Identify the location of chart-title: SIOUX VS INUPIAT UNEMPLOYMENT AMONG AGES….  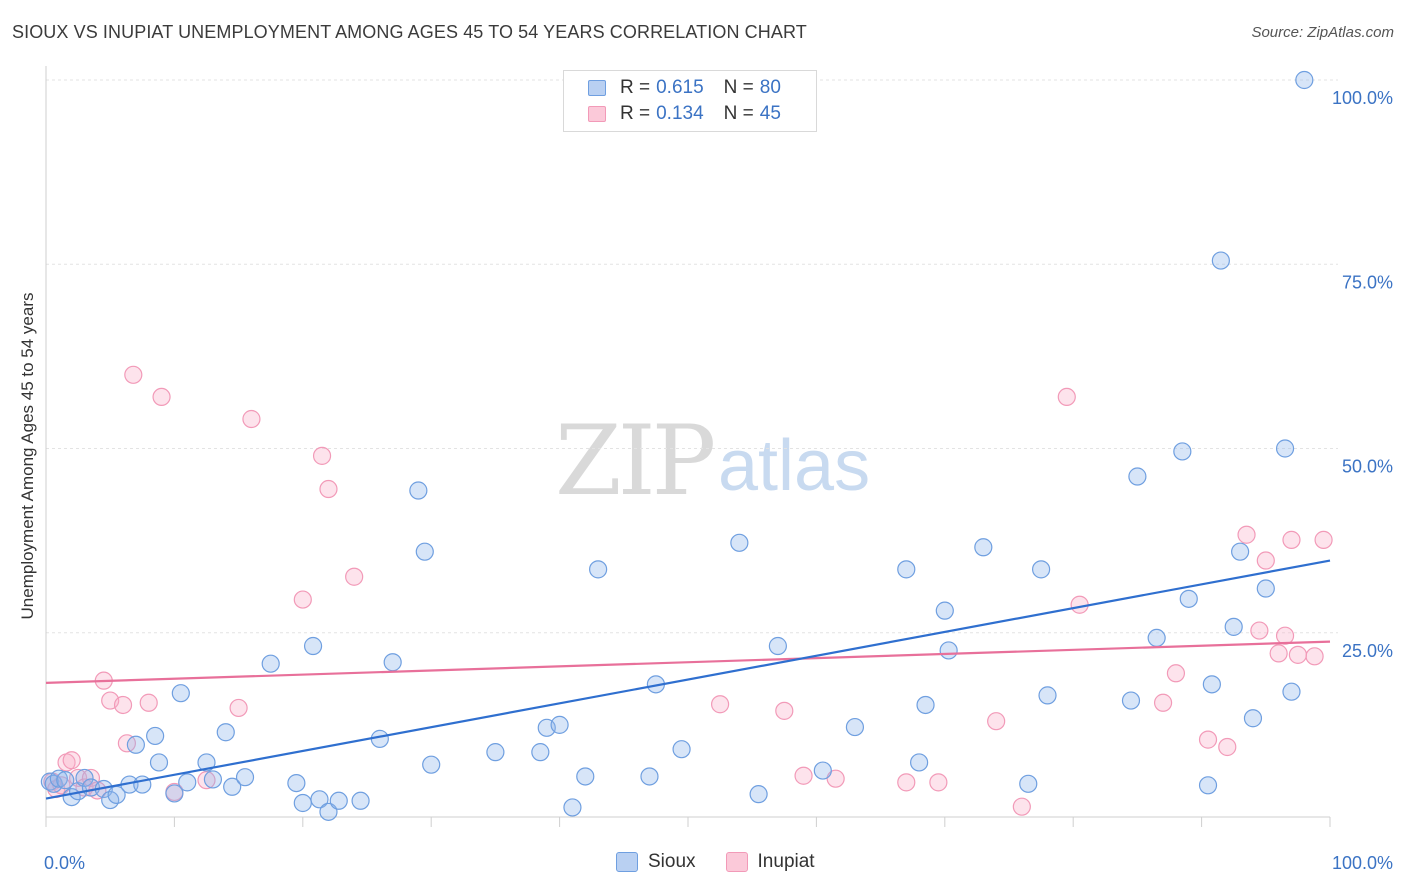
(409, 32).